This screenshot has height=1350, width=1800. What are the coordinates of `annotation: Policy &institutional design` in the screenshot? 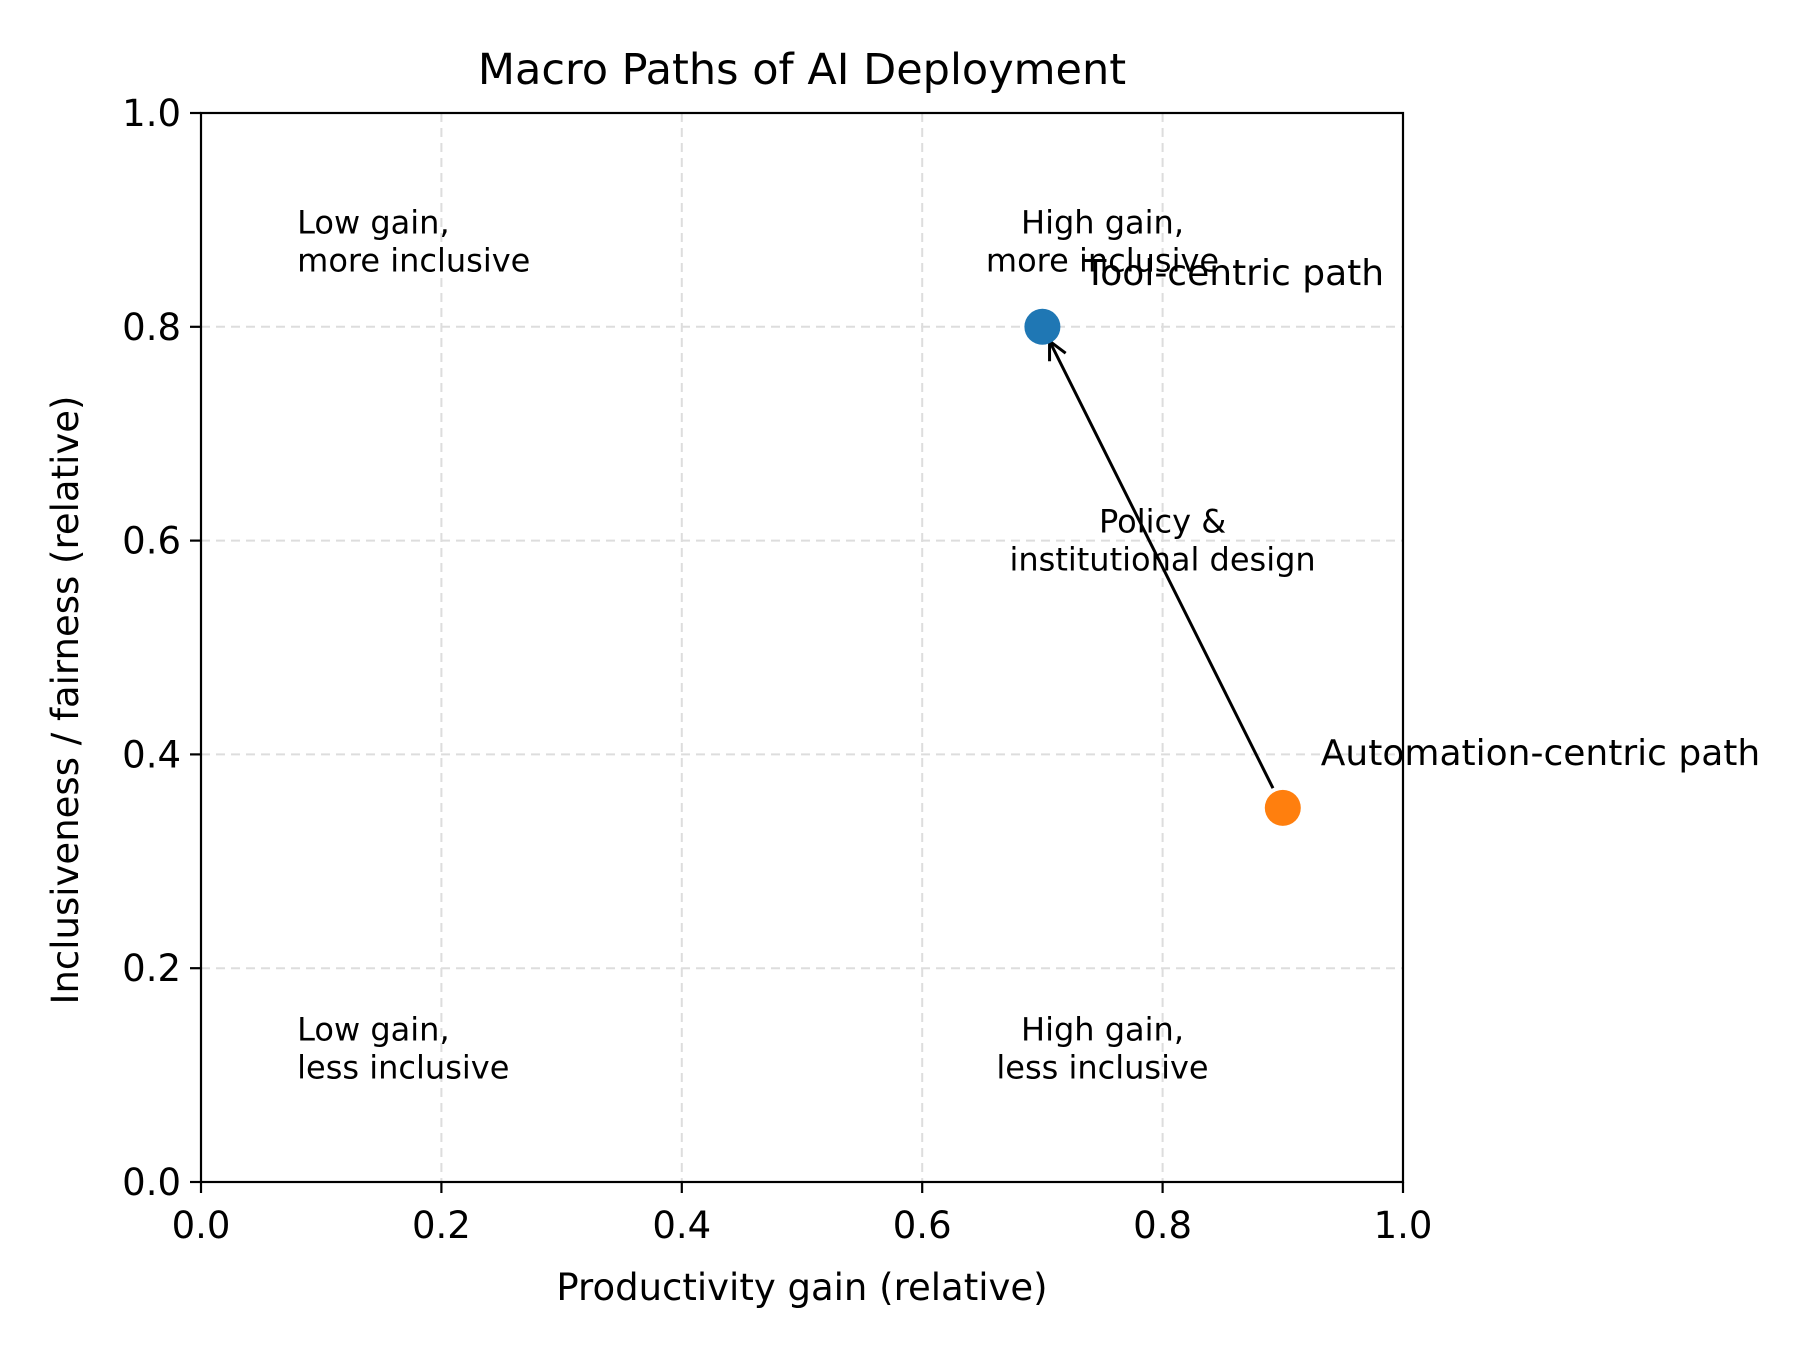 It's located at (1162, 541).